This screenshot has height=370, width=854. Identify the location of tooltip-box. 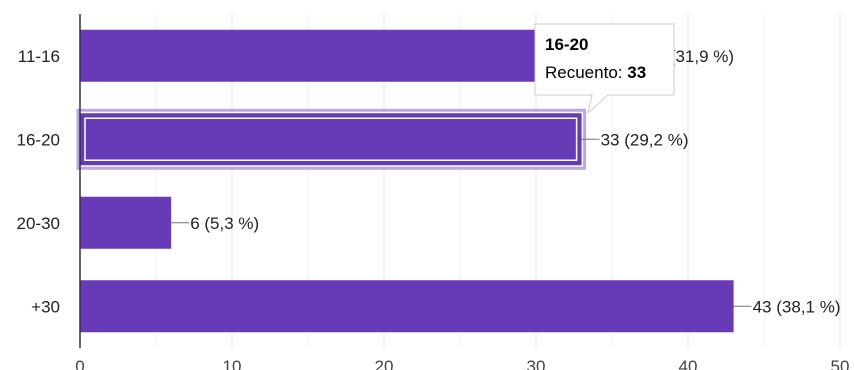
(604, 69).